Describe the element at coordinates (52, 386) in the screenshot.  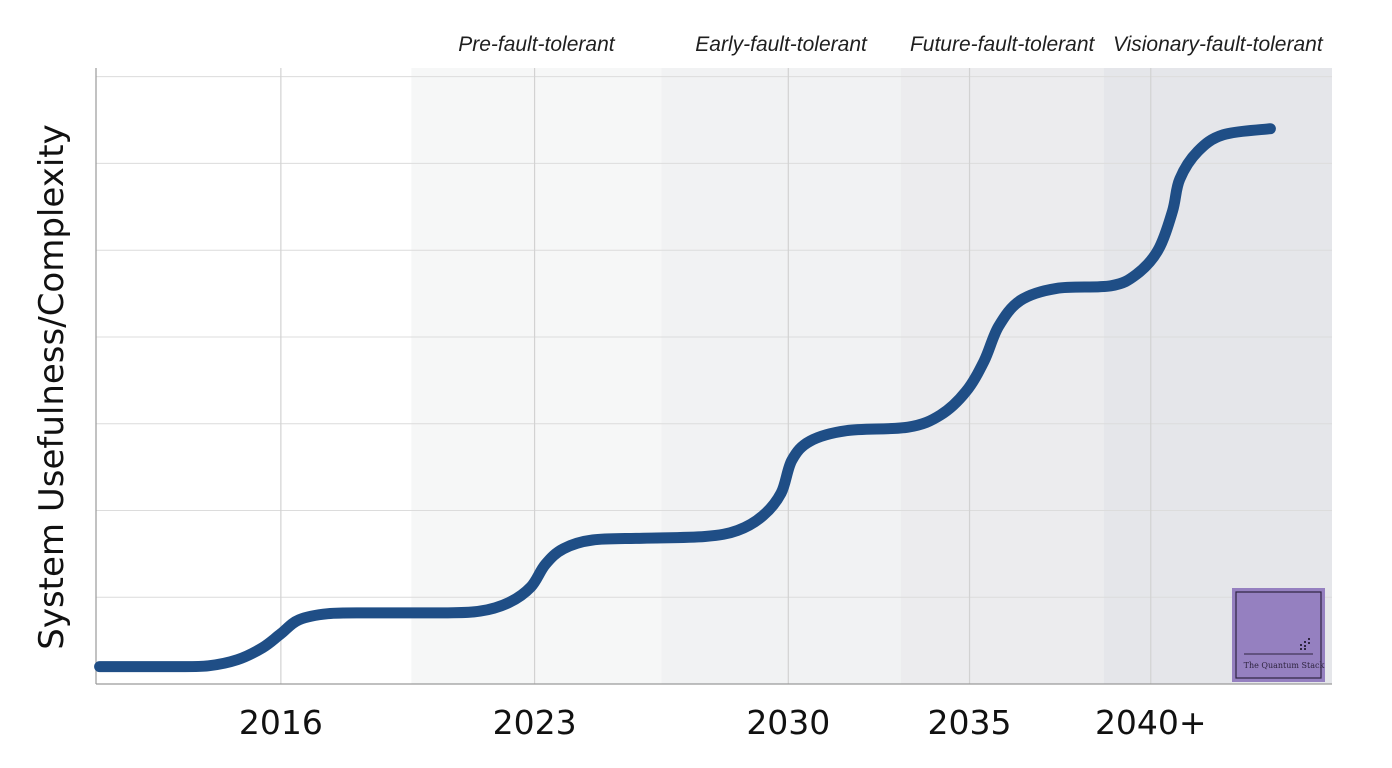
I see `y-axis-title: System Usefulness/Complexity` at that location.